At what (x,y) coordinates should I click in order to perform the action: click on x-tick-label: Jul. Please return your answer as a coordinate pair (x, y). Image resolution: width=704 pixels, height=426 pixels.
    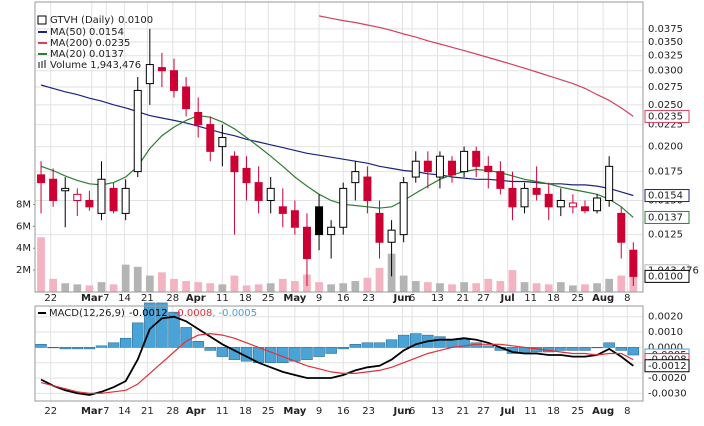
    Looking at the image, I should click on (506, 411).